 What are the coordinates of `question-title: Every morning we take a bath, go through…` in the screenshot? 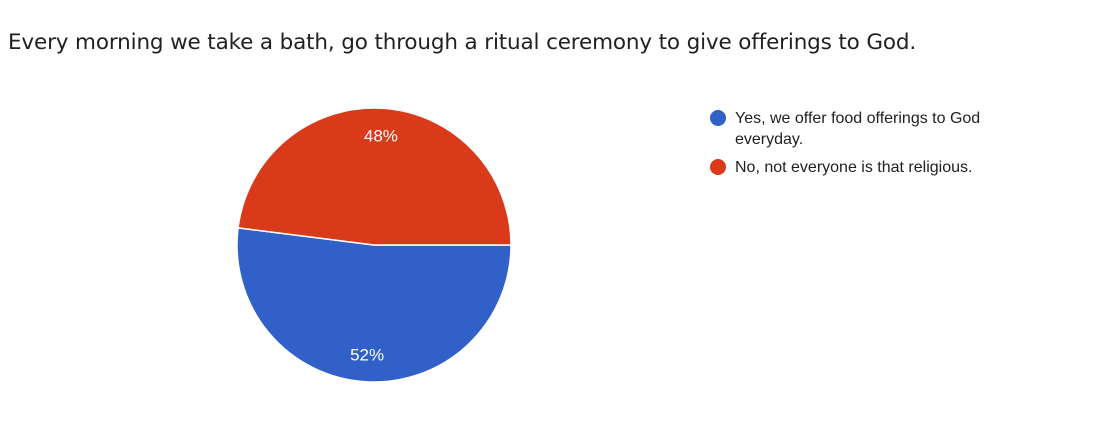 It's located at (462, 42).